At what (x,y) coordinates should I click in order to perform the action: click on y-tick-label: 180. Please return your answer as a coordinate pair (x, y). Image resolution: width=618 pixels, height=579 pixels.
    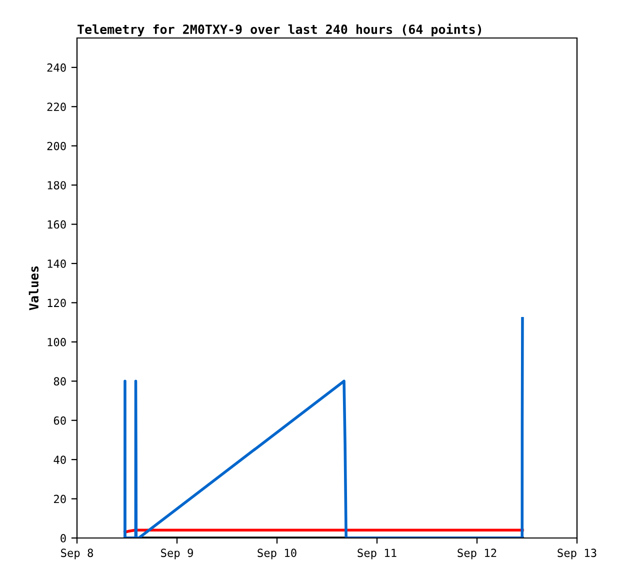
    Looking at the image, I should click on (57, 185).